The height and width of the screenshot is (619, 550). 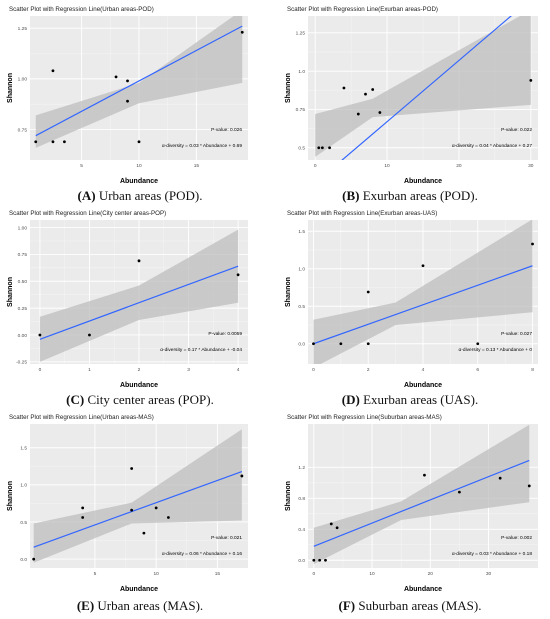 What do you see at coordinates (532, 370) in the screenshot?
I see `x-tick-label: 8` at bounding box center [532, 370].